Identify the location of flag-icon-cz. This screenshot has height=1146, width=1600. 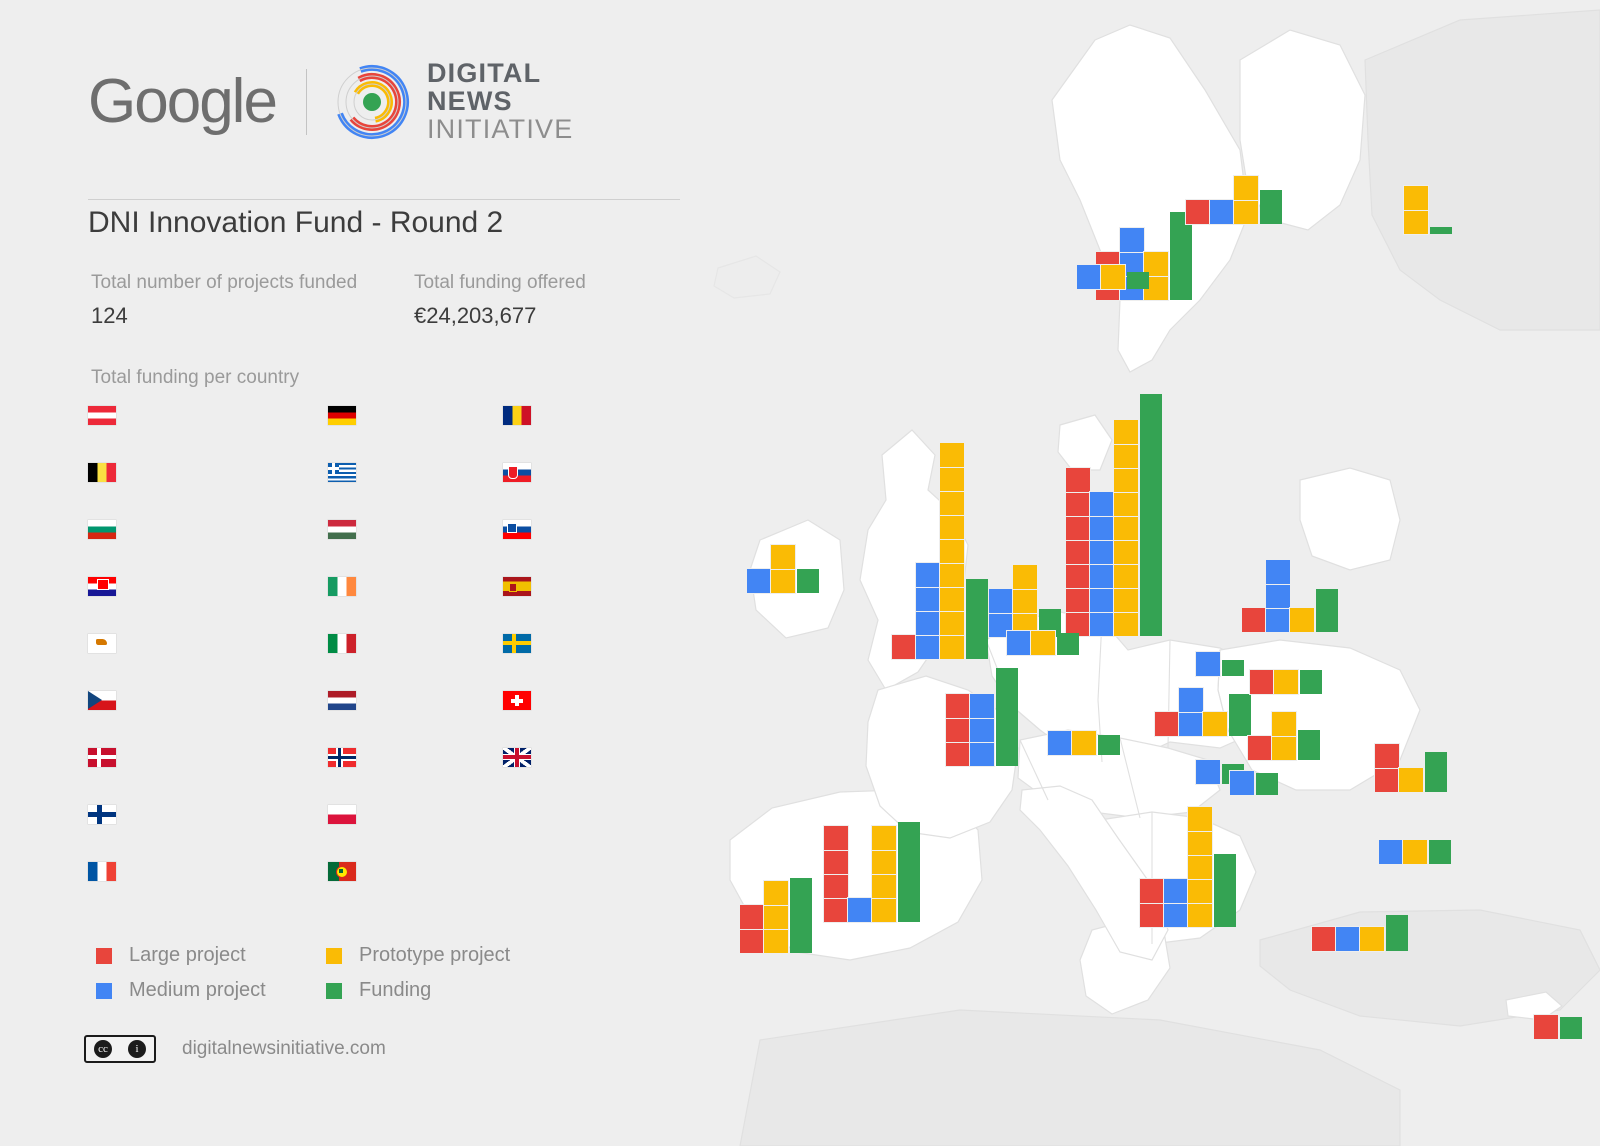
(102, 700).